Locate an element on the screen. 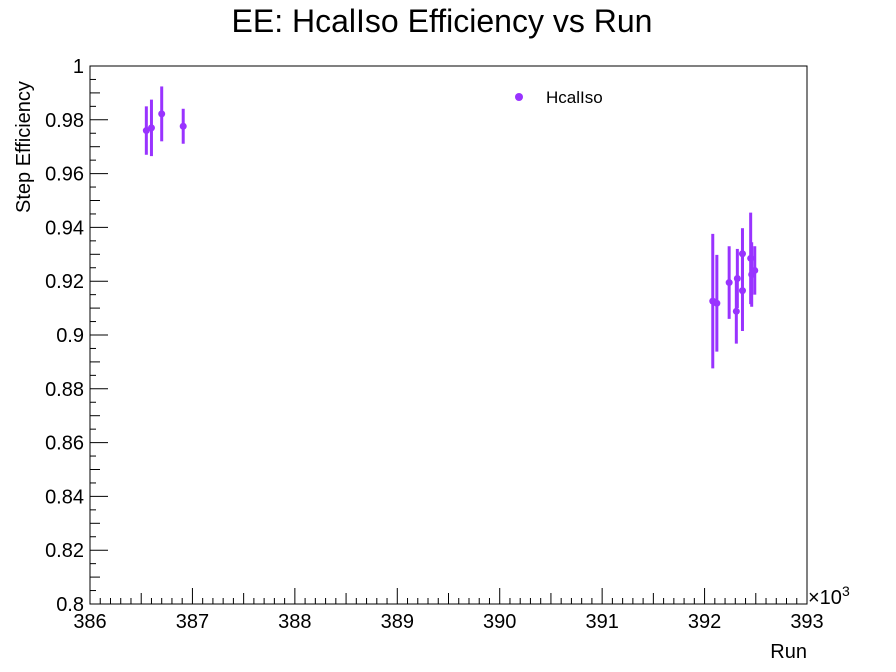  legend: HcalIso is located at coordinates (559, 97).